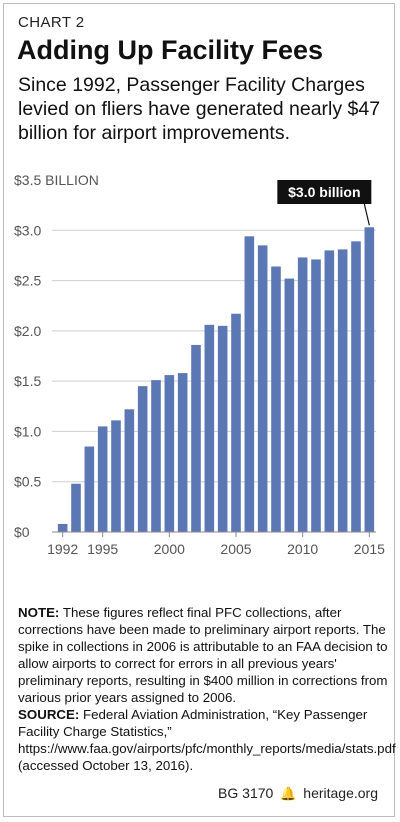 The image size is (400, 822). I want to click on x-tick-label: 2005, so click(235, 549).